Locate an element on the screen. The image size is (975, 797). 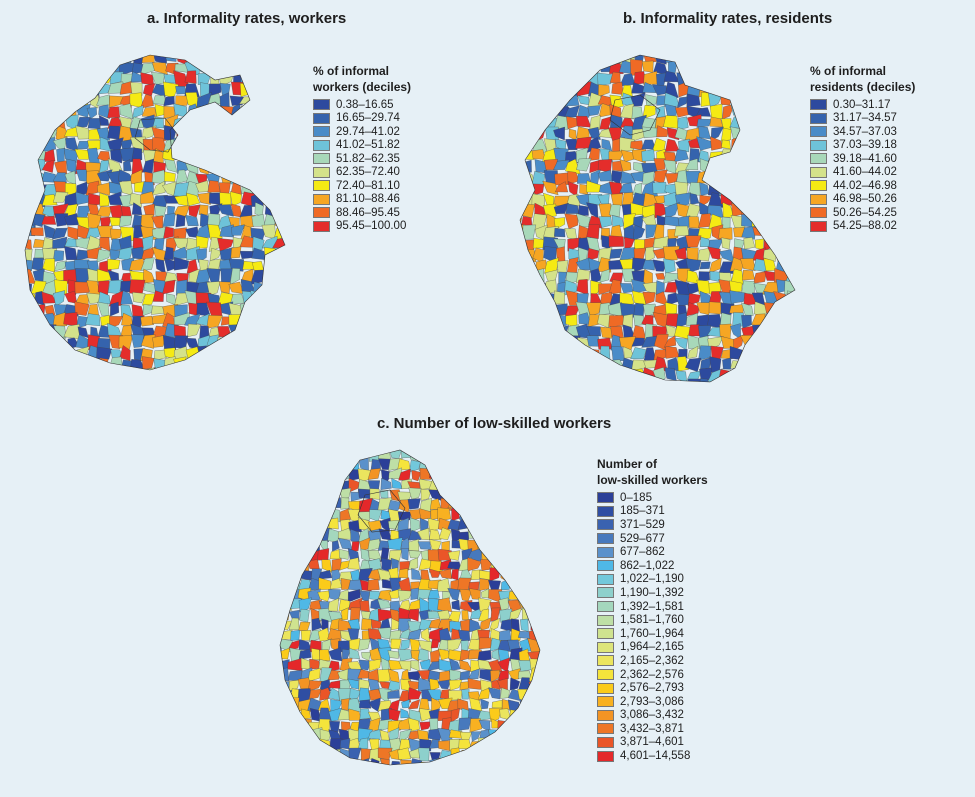
legend-item: 1,581–1,760 is located at coordinates (652, 620).